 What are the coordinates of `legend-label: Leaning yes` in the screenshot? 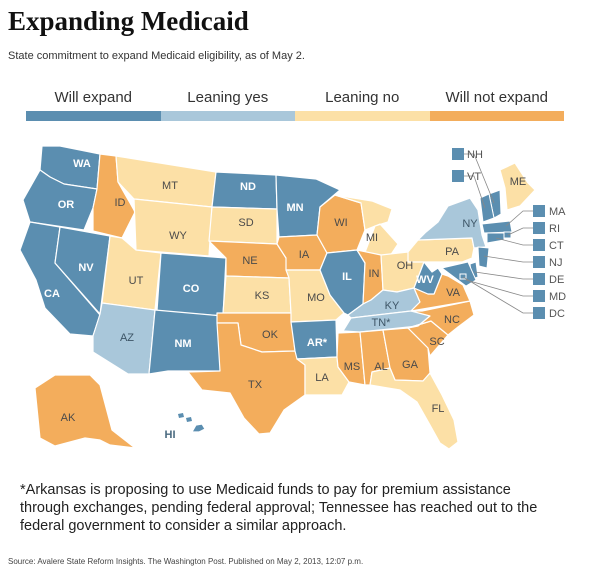 It's located at (228, 97).